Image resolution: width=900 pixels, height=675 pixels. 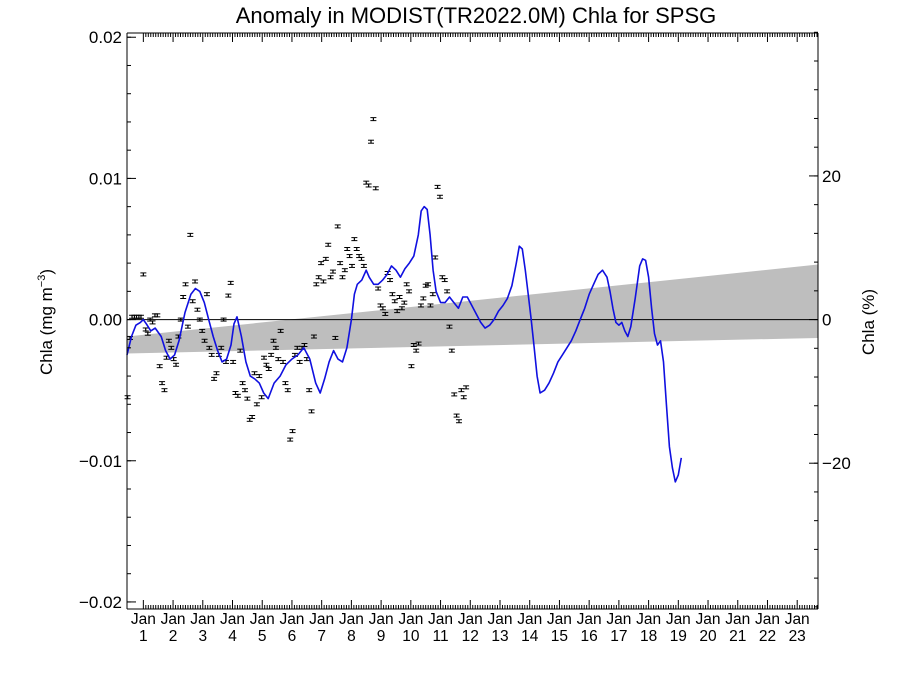 I want to click on y-tick-label-right: −20, so click(x=836, y=463).